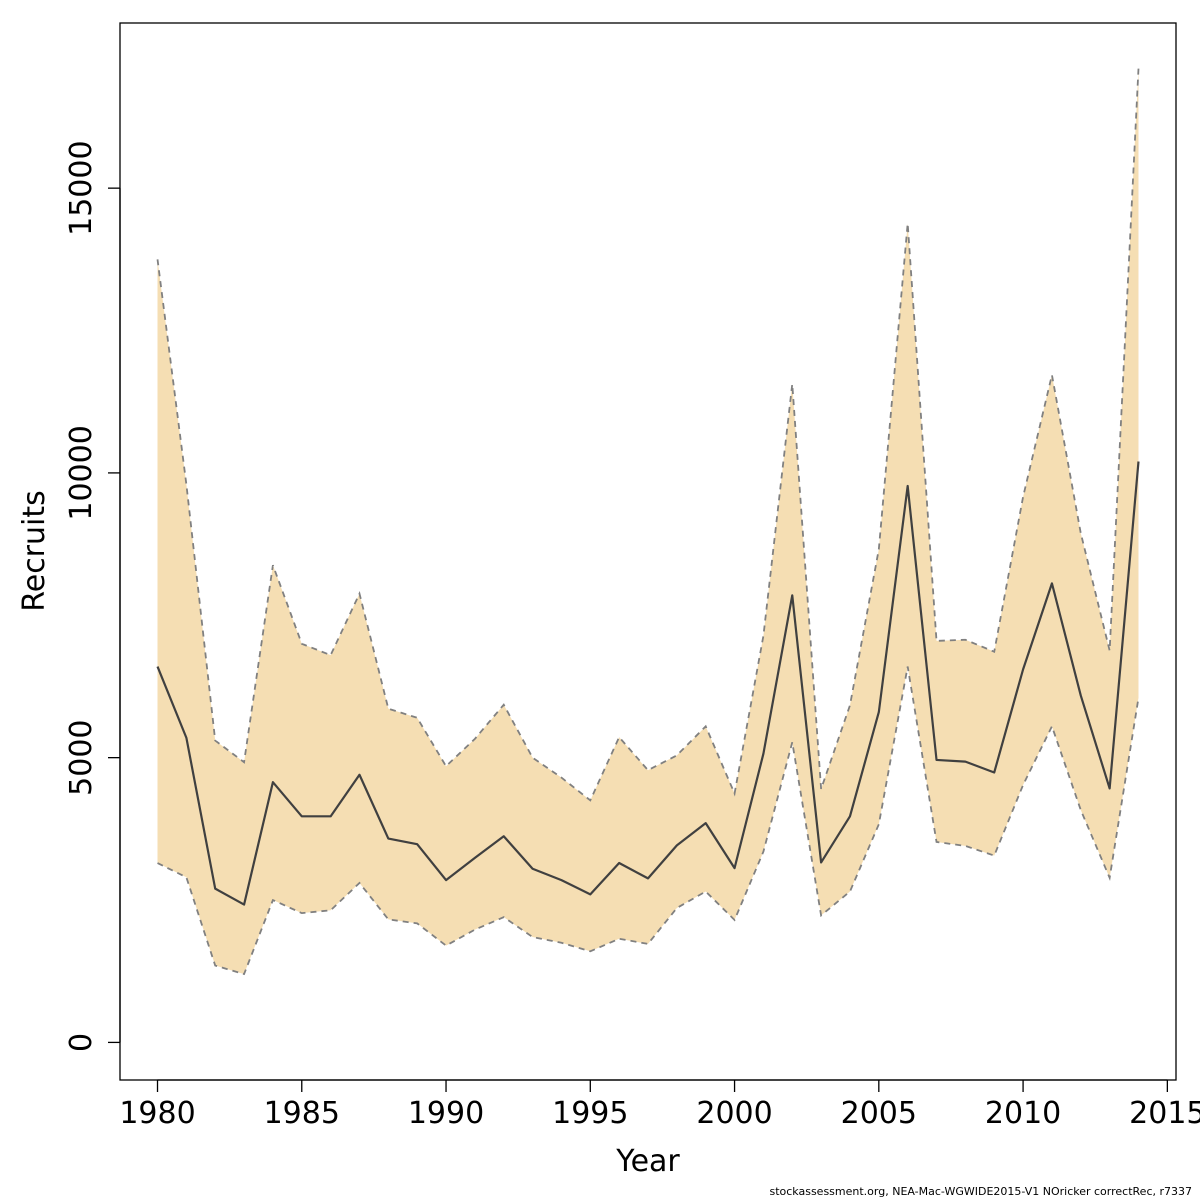 Image resolution: width=1200 pixels, height=1200 pixels. I want to click on x-tick-label: 1990, so click(446, 1113).